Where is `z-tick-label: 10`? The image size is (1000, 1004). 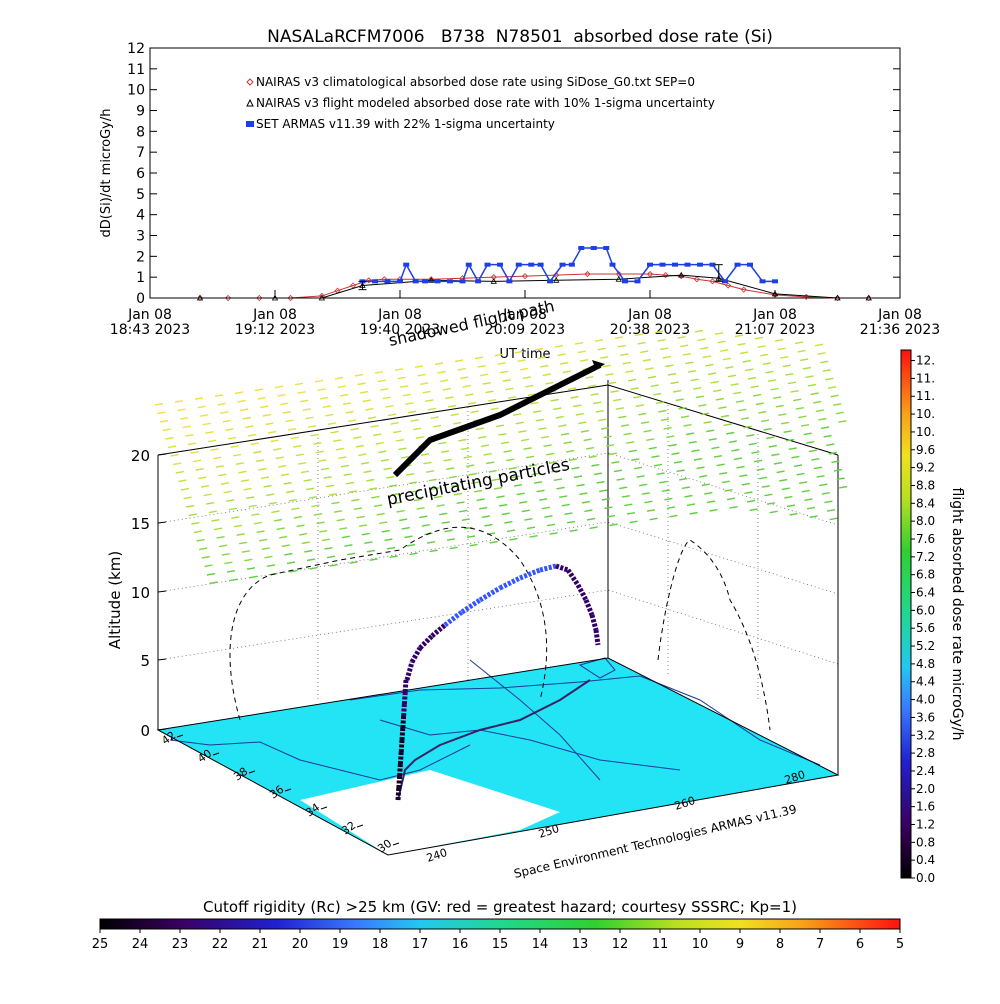
z-tick-label: 10 is located at coordinates (140, 593).